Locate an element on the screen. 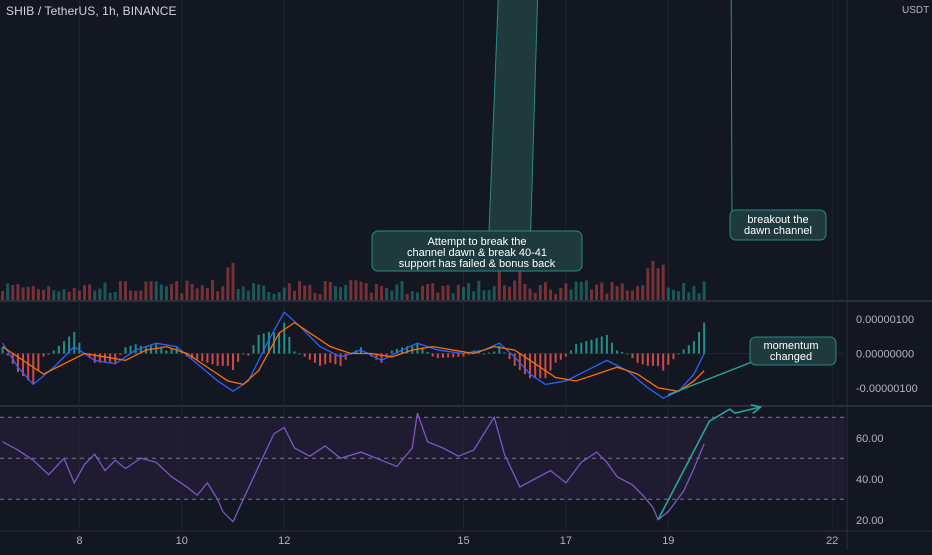 The image size is (932, 555). volume-bars is located at coordinates (353, 280).